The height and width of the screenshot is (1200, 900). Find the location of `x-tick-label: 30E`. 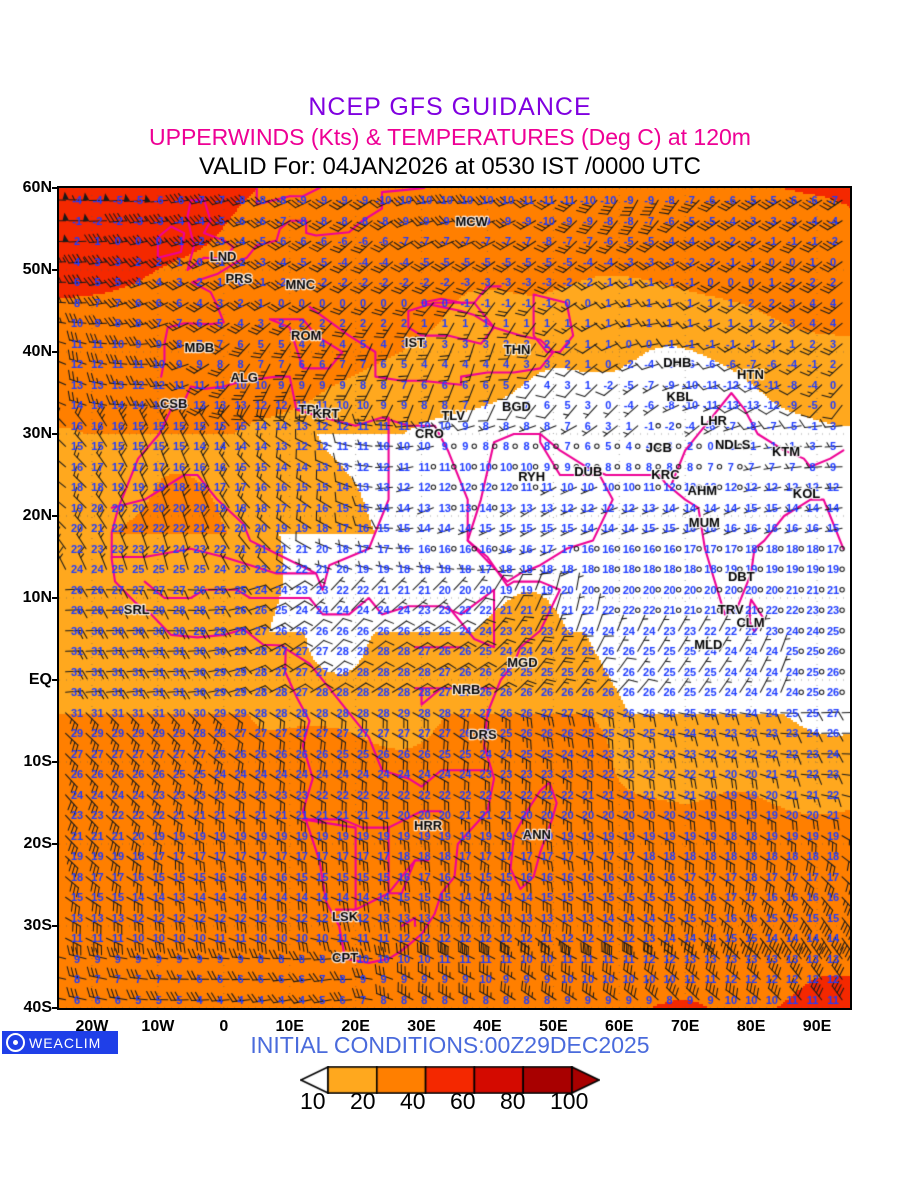

x-tick-label: 30E is located at coordinates (421, 1026).